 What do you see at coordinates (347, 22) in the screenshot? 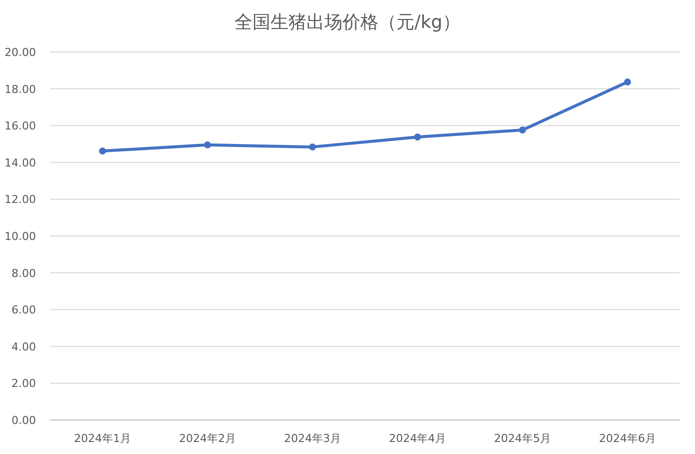
I see `chart-title: 全国生猪出场价格（元/kg）` at bounding box center [347, 22].